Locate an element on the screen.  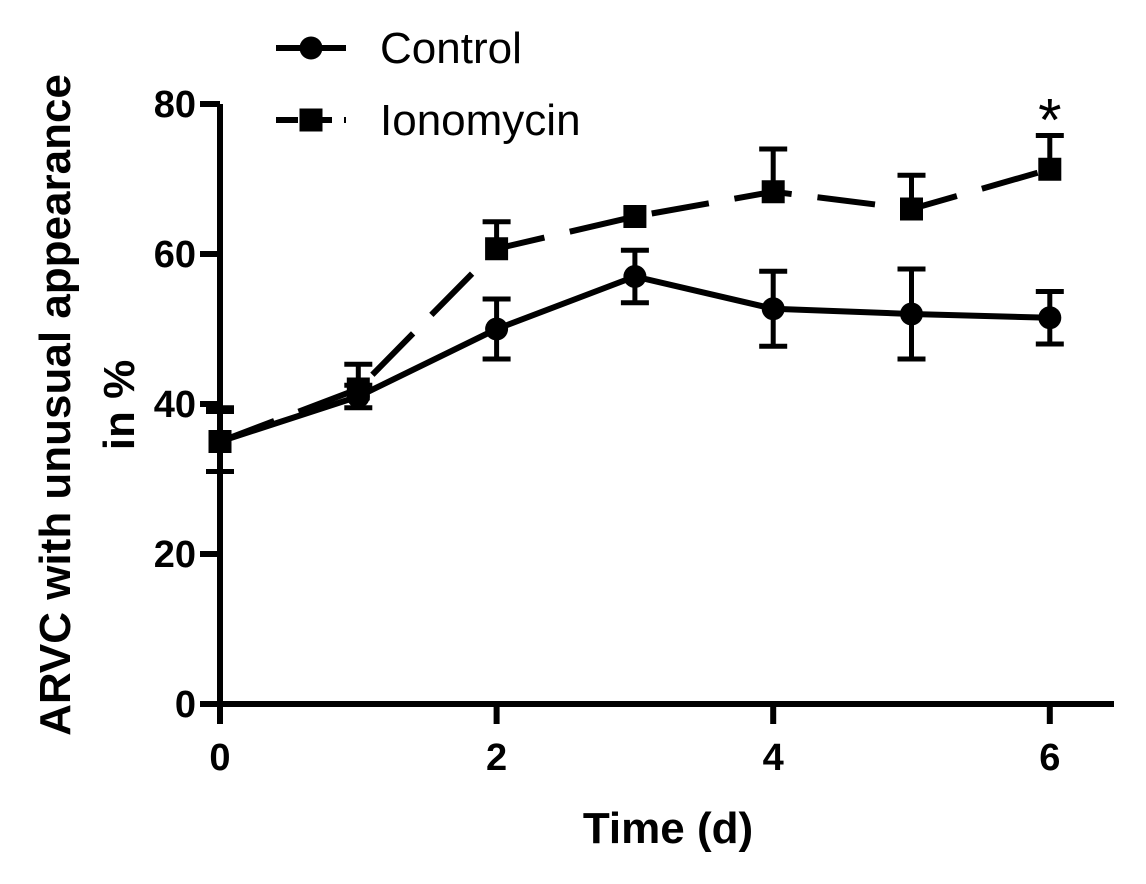
y-tick-label: 20 is located at coordinates (175, 555).